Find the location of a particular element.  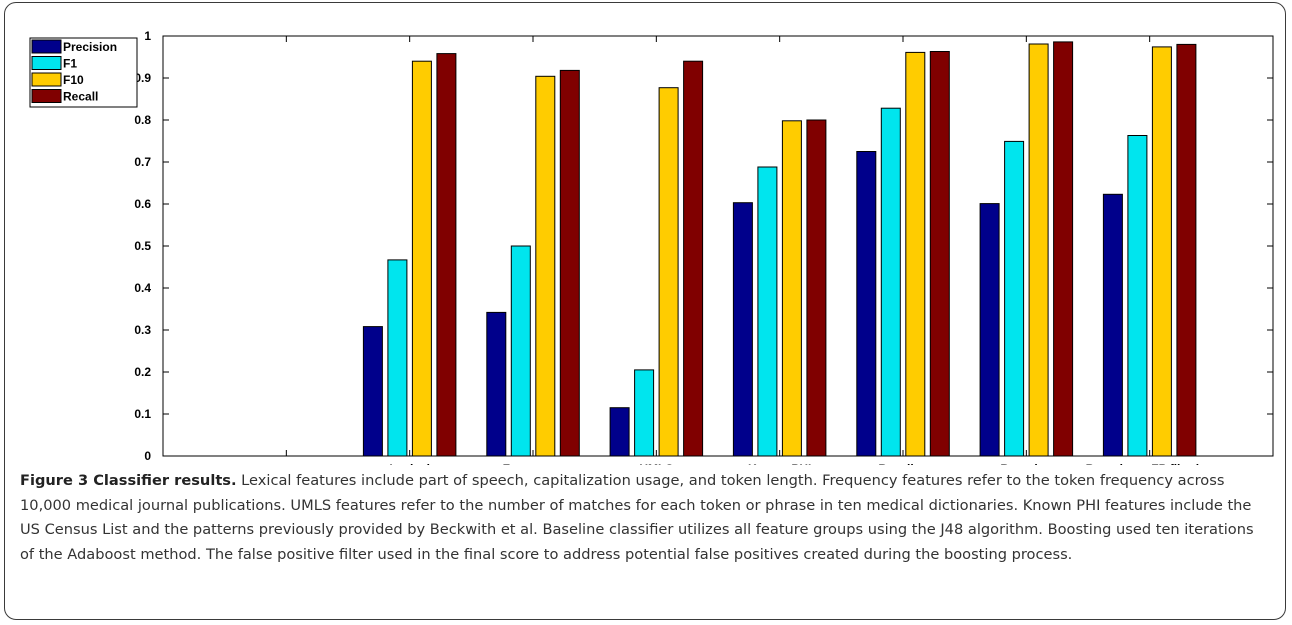

y-tick-labels: 0 0.1 0.2 0.3 0.4 0.5 0.6 0.7 0.8 0.9 1 is located at coordinates (142, 246).